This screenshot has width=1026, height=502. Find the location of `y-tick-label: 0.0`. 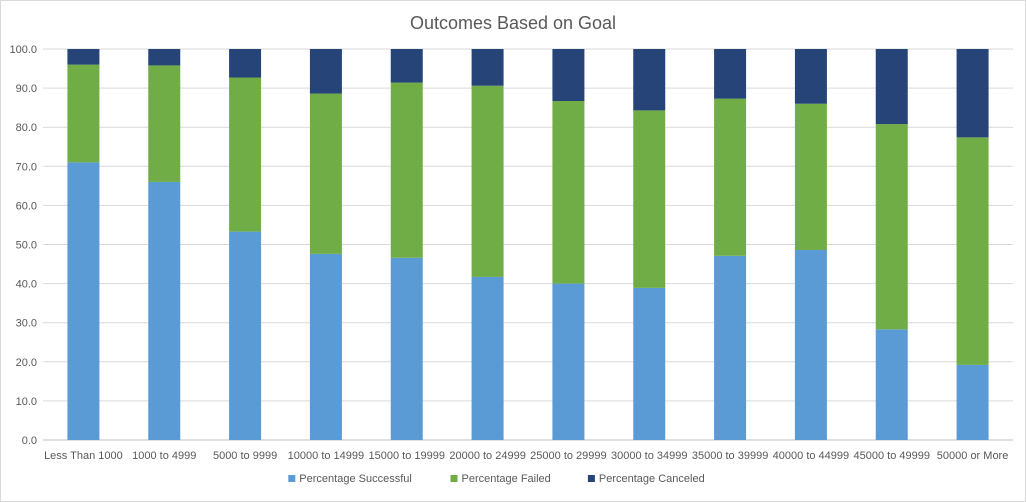

y-tick-label: 0.0 is located at coordinates (29, 441).